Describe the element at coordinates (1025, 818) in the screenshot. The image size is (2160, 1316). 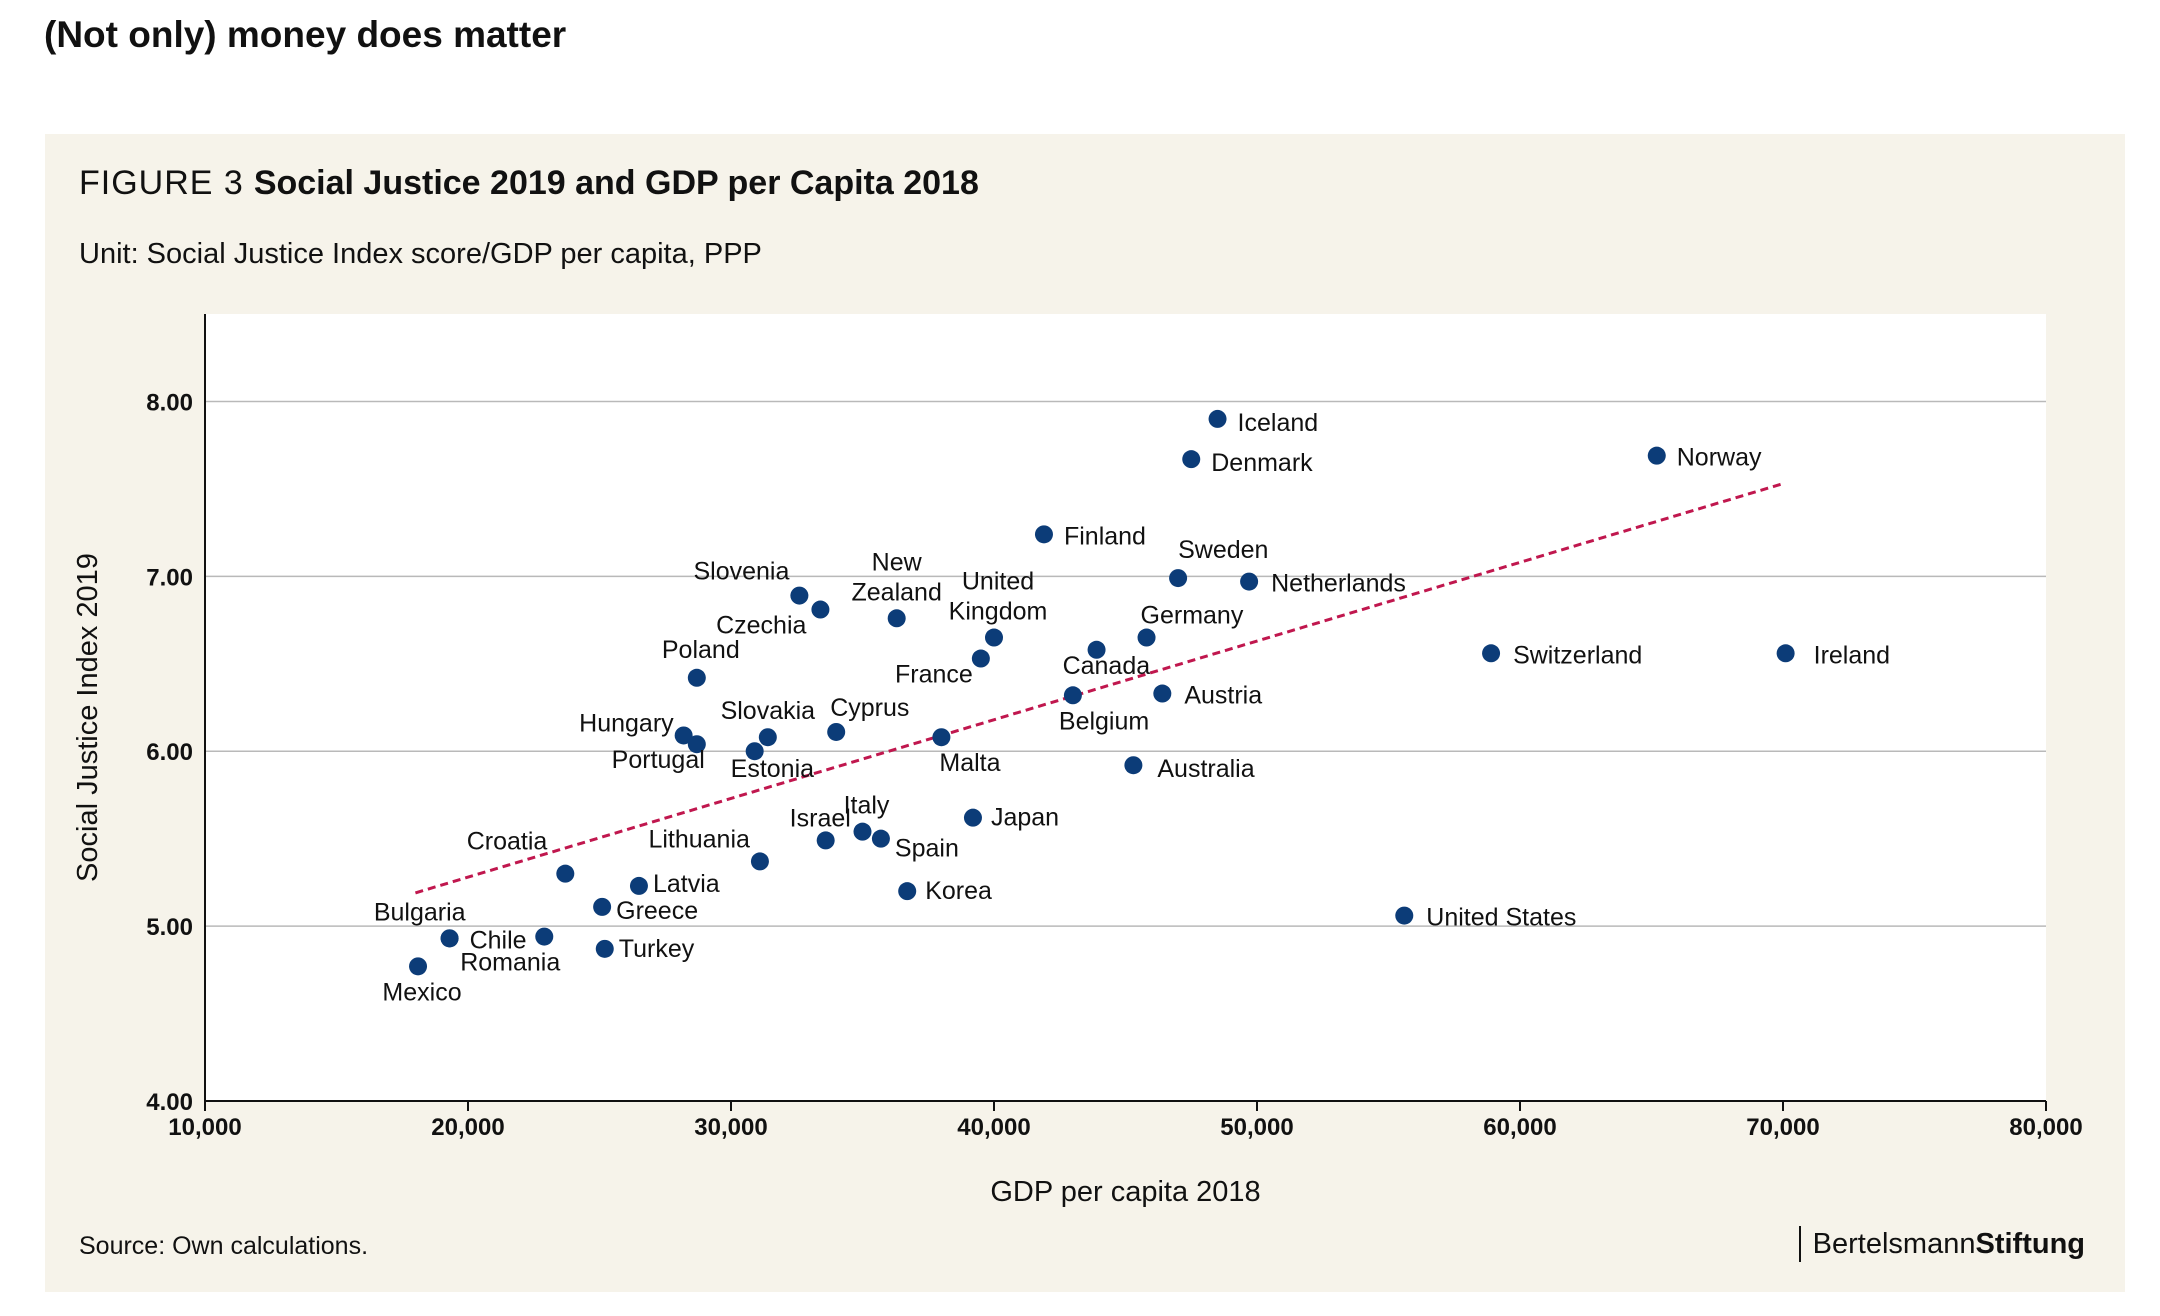
I see `point-label: Japan` at that location.